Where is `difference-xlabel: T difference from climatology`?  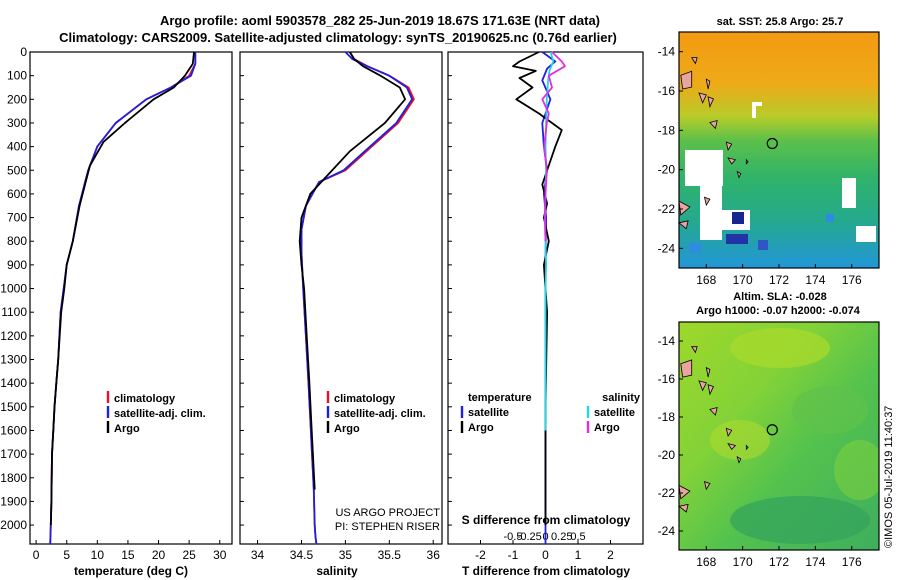
difference-xlabel: T difference from climatology is located at coordinates (546, 571).